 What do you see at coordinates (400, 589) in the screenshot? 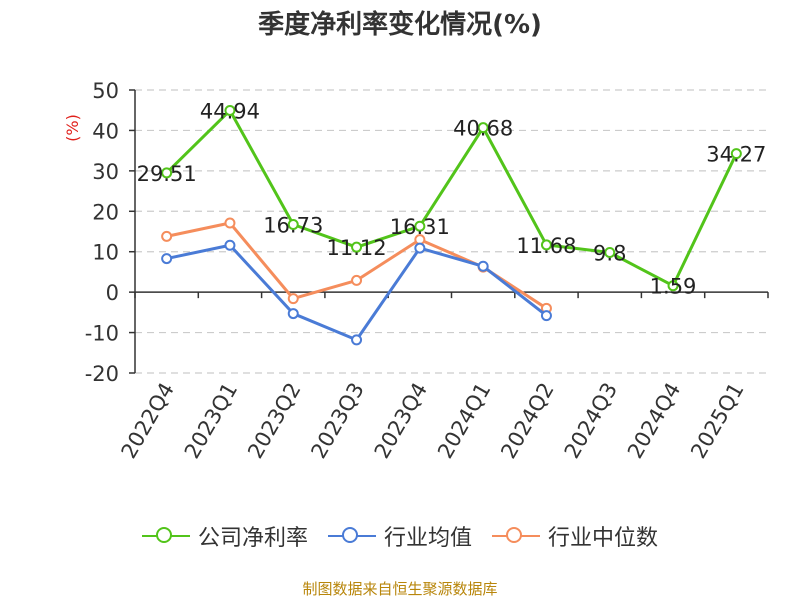
I see `data-source-note: 制图数据来自恒生聚源数据库` at bounding box center [400, 589].